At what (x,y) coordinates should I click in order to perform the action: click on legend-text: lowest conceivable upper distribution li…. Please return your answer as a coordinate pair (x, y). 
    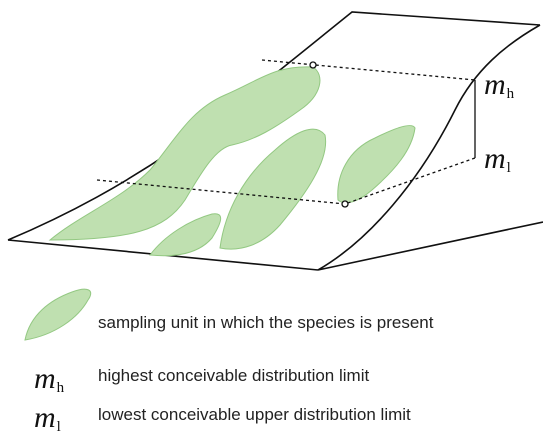
    Looking at the image, I should click on (254, 414).